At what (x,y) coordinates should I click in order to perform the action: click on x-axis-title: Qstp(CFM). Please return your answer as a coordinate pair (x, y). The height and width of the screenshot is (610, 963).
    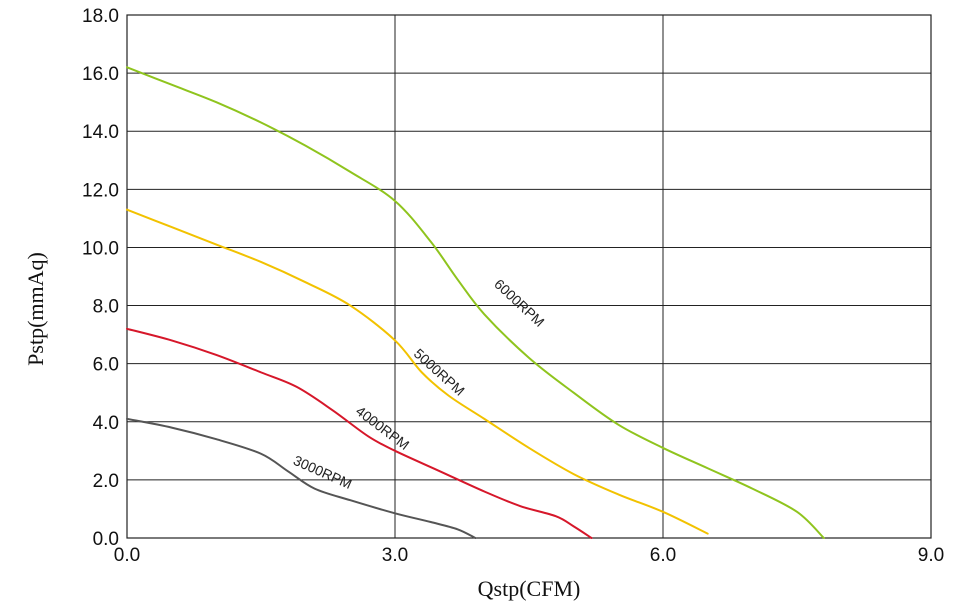
    Looking at the image, I should click on (529, 588).